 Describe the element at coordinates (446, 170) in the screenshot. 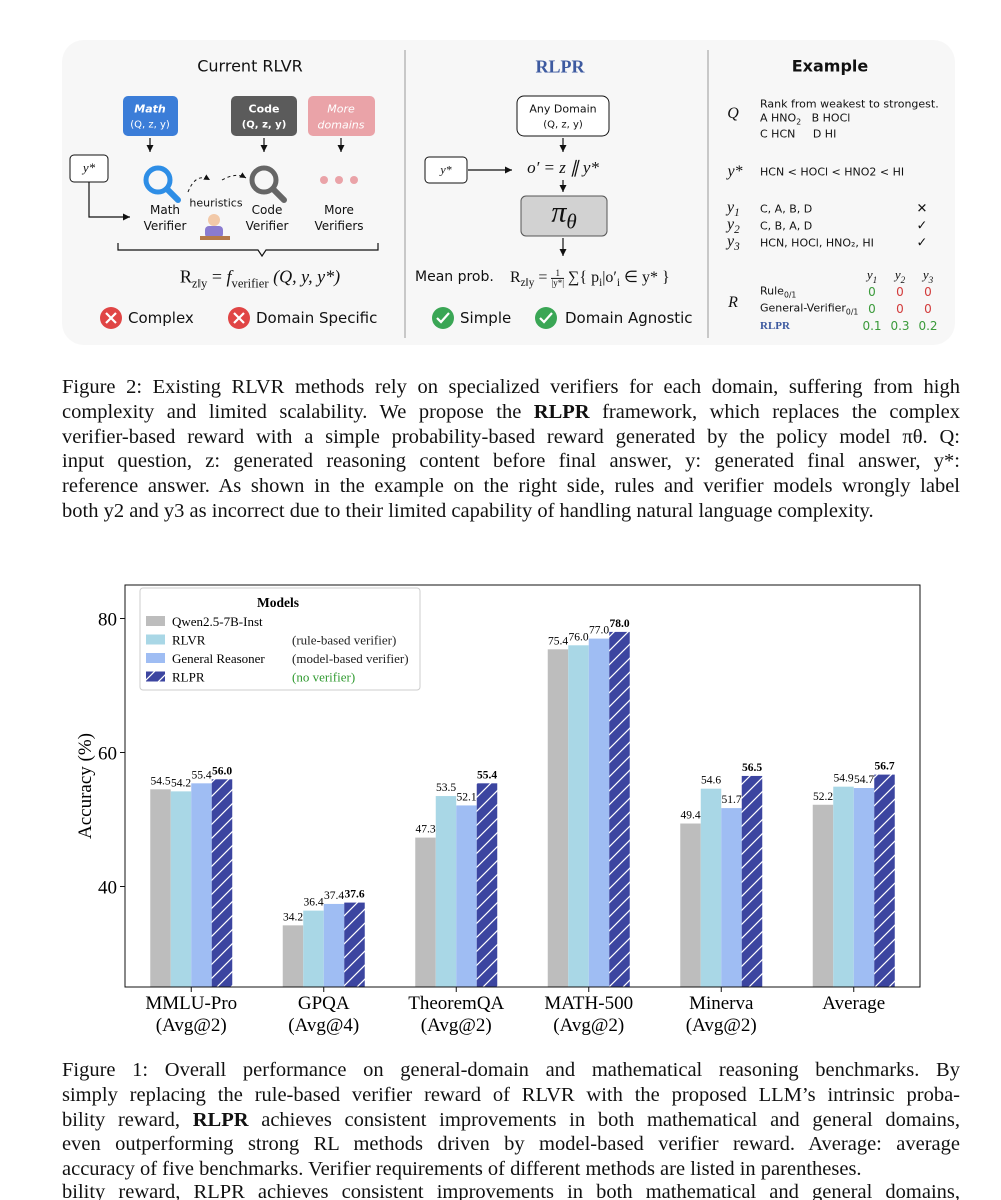

I see `ref-box` at that location.